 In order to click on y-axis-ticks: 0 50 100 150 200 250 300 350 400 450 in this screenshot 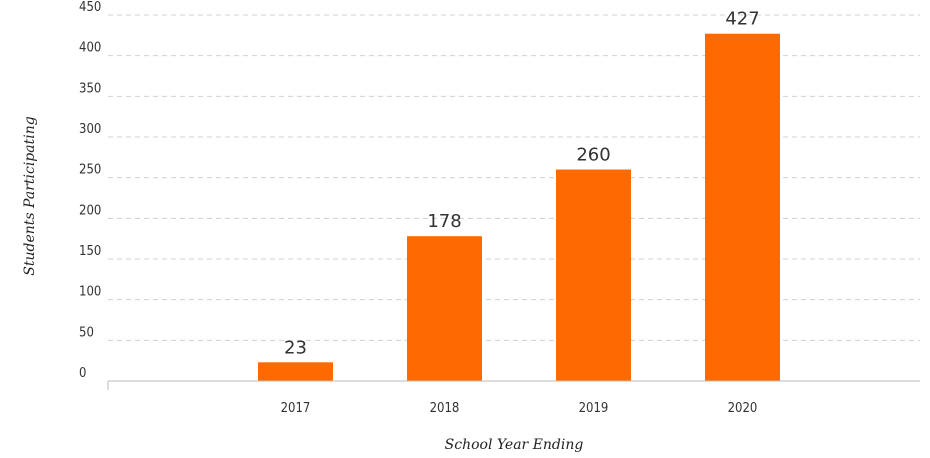, I will do `click(90, 190)`.